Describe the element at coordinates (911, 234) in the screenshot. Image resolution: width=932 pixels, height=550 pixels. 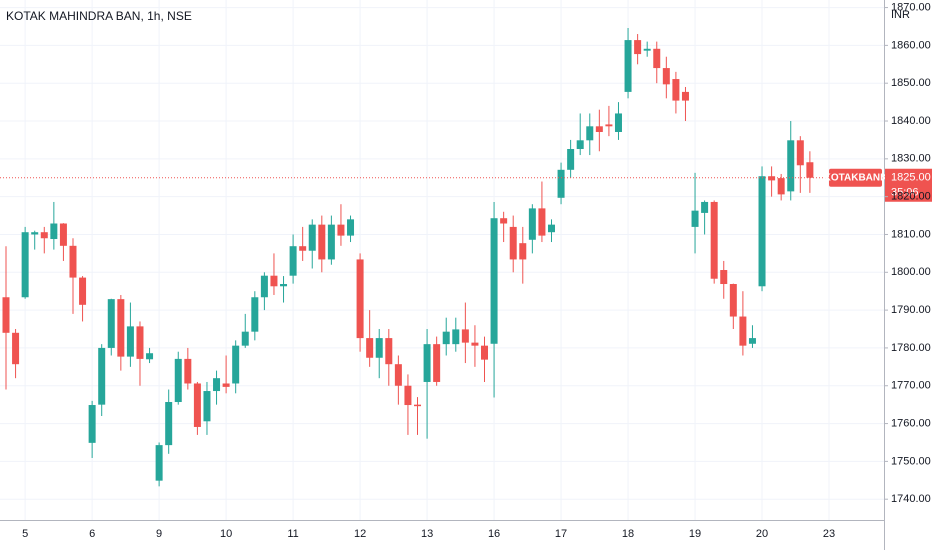
I see `y-tick-label: 1810.00` at that location.